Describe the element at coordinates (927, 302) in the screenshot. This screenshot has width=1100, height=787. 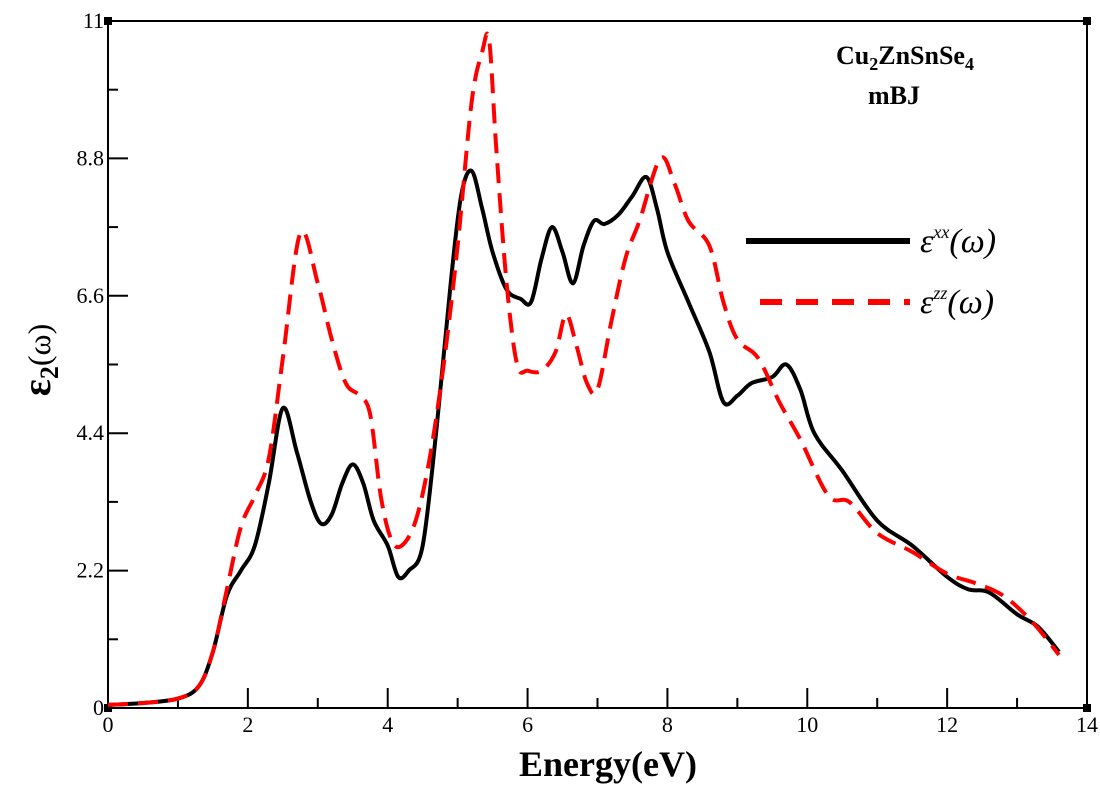
I see `legend-zz-base: ε` at that location.